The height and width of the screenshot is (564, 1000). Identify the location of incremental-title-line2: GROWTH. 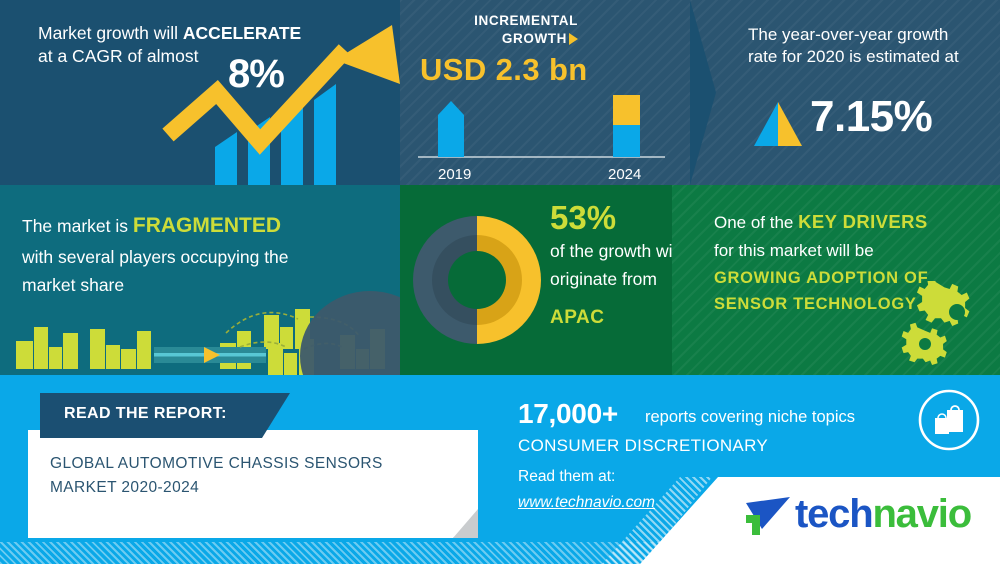
(534, 39).